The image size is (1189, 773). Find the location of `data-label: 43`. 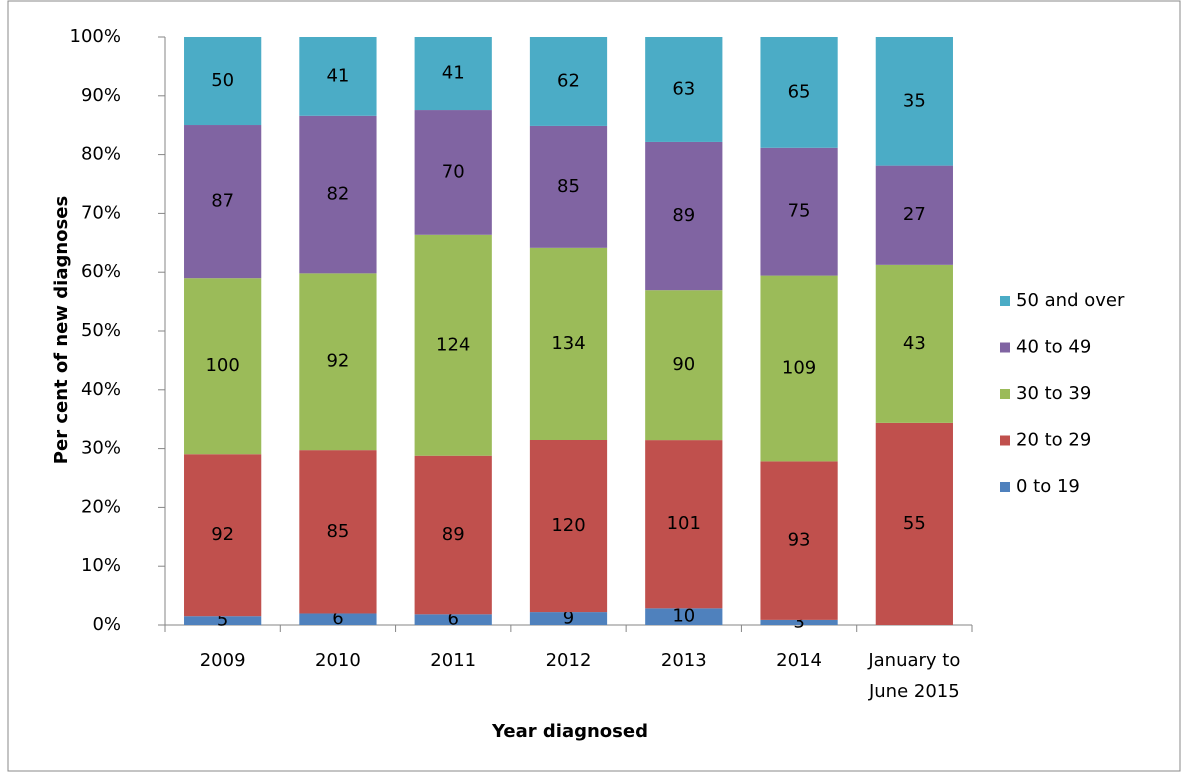

data-label: 43 is located at coordinates (914, 343).